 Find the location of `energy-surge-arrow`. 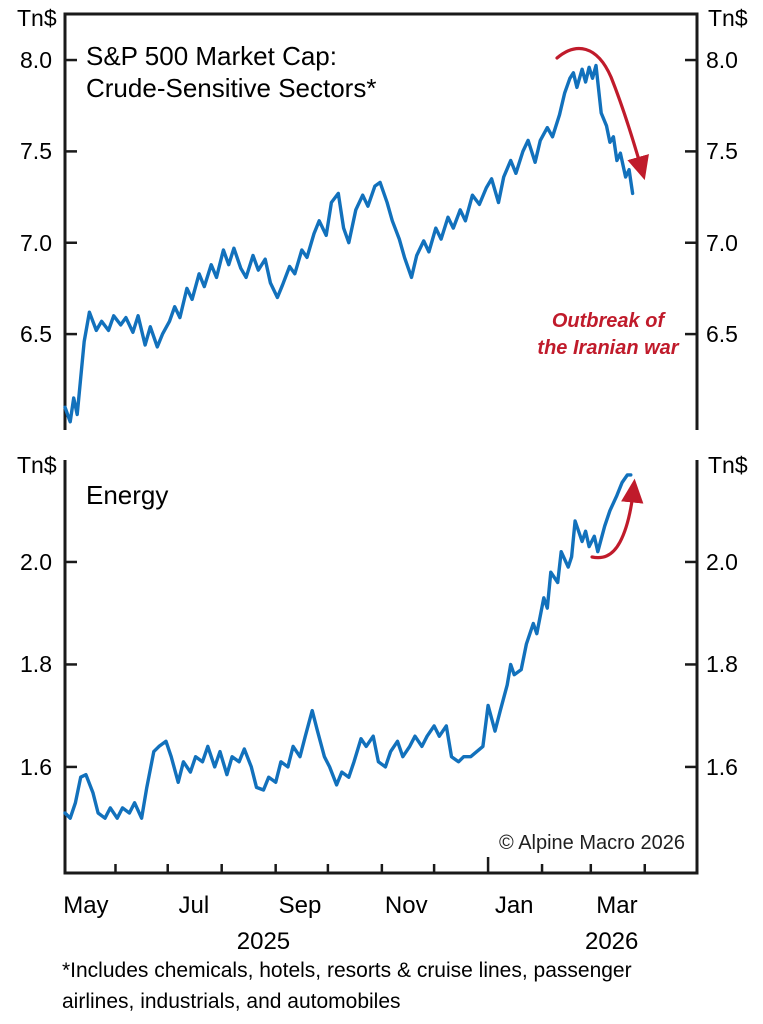

energy-surge-arrow is located at coordinates (617, 519).